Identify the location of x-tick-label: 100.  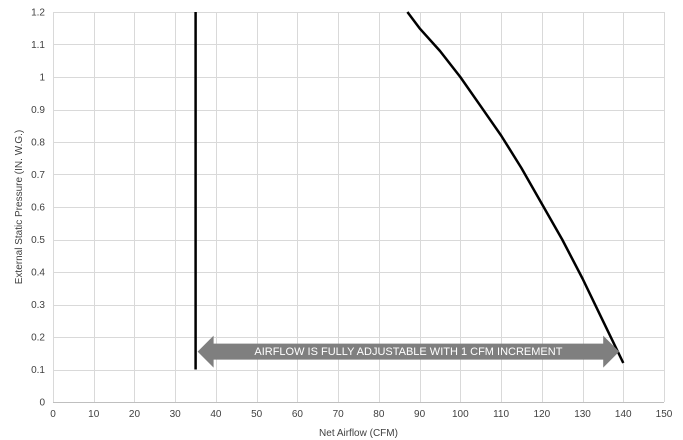
(460, 414).